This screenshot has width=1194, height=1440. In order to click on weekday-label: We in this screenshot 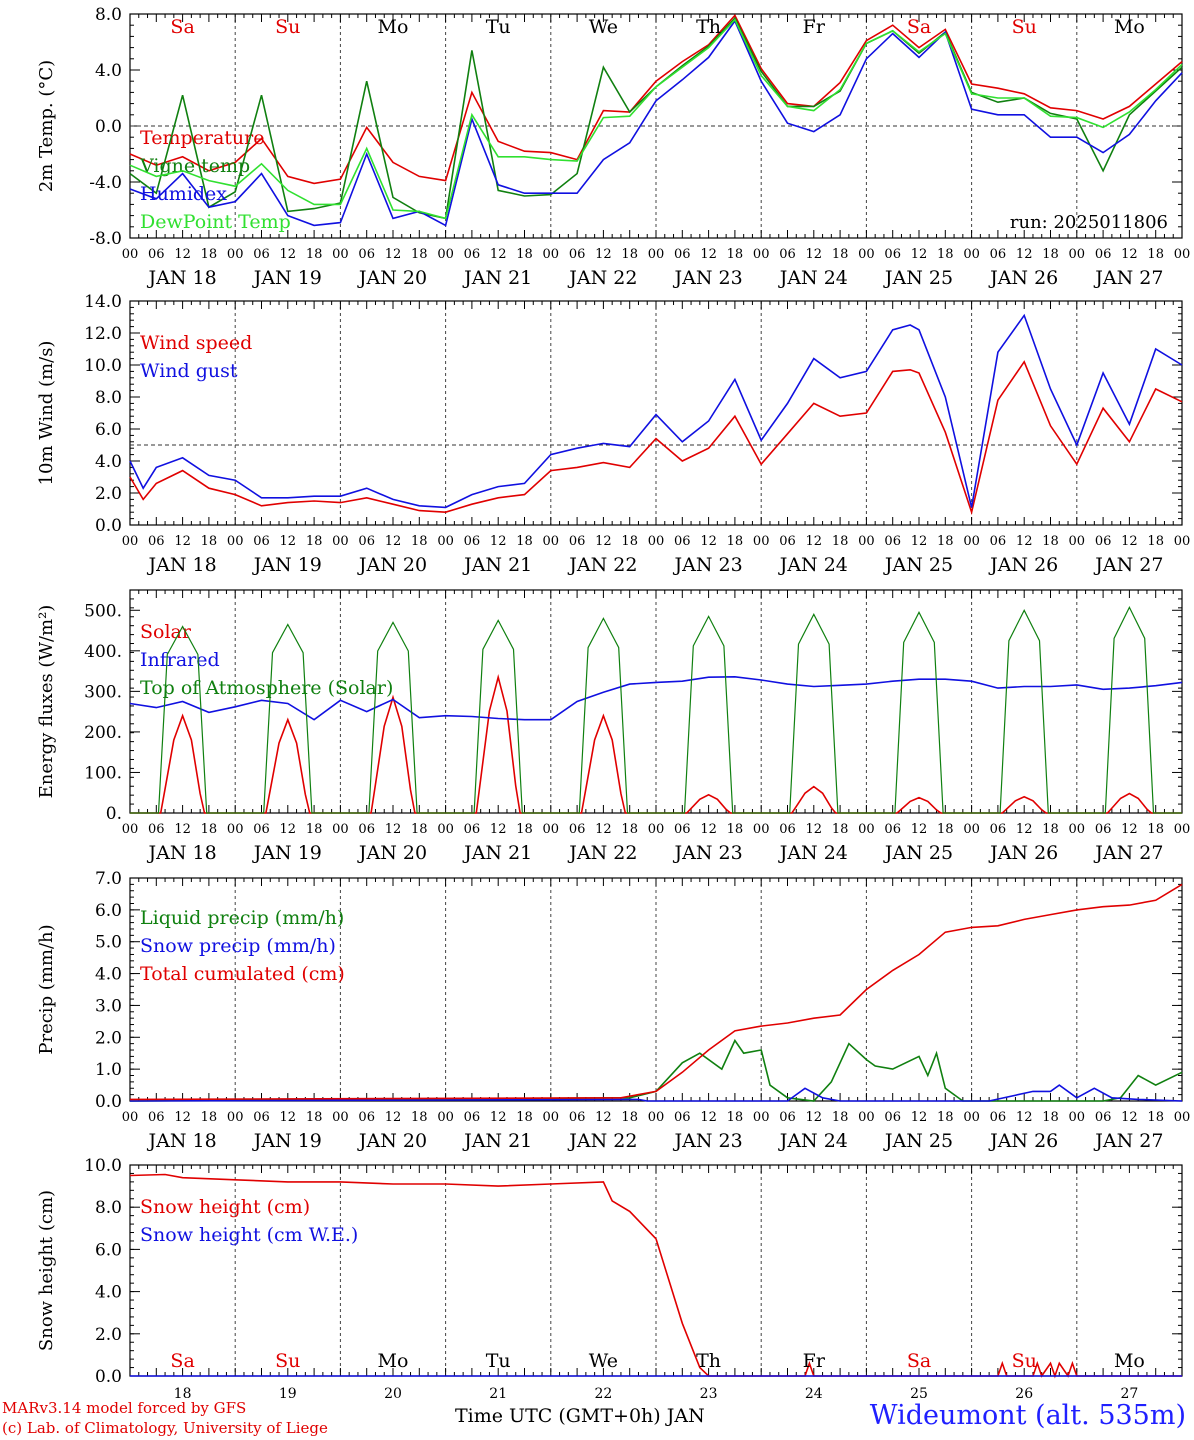, I will do `click(603, 27)`.